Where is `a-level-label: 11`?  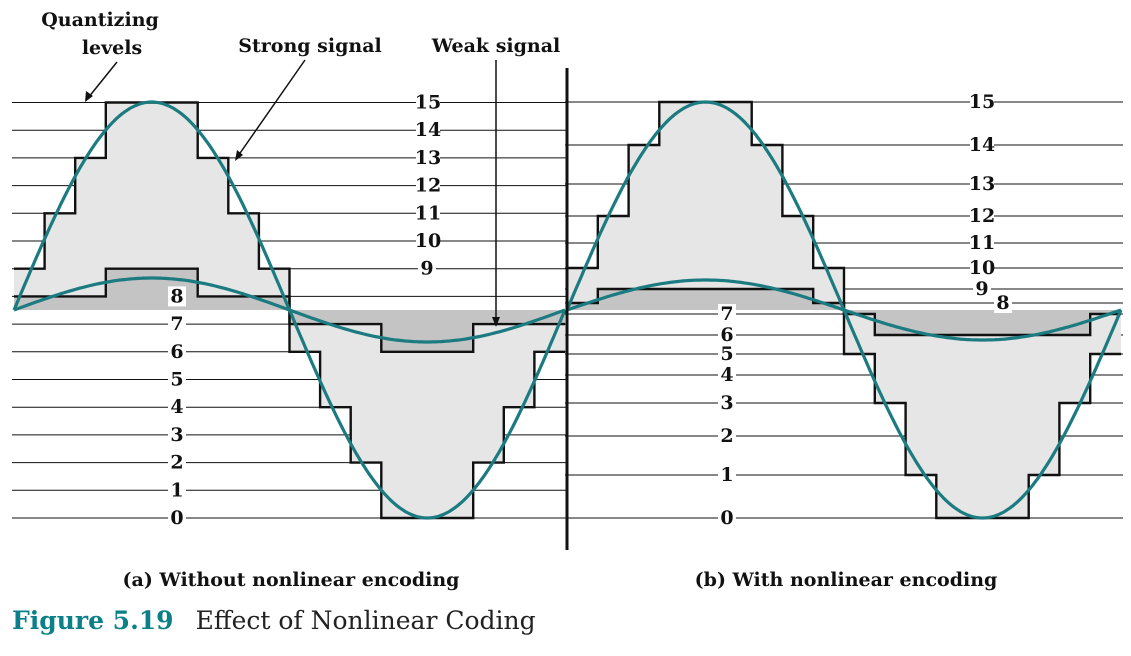
a-level-label: 11 is located at coordinates (428, 213).